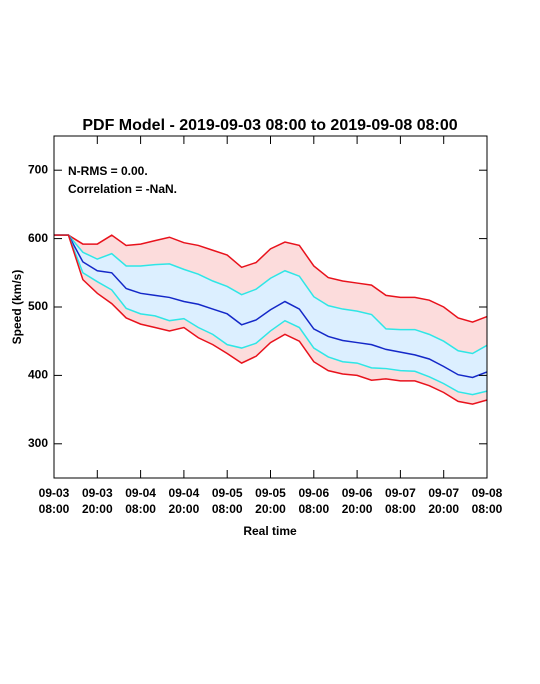 The image size is (540, 684). I want to click on x-tick-label: 09-03 20:00, so click(97, 501).